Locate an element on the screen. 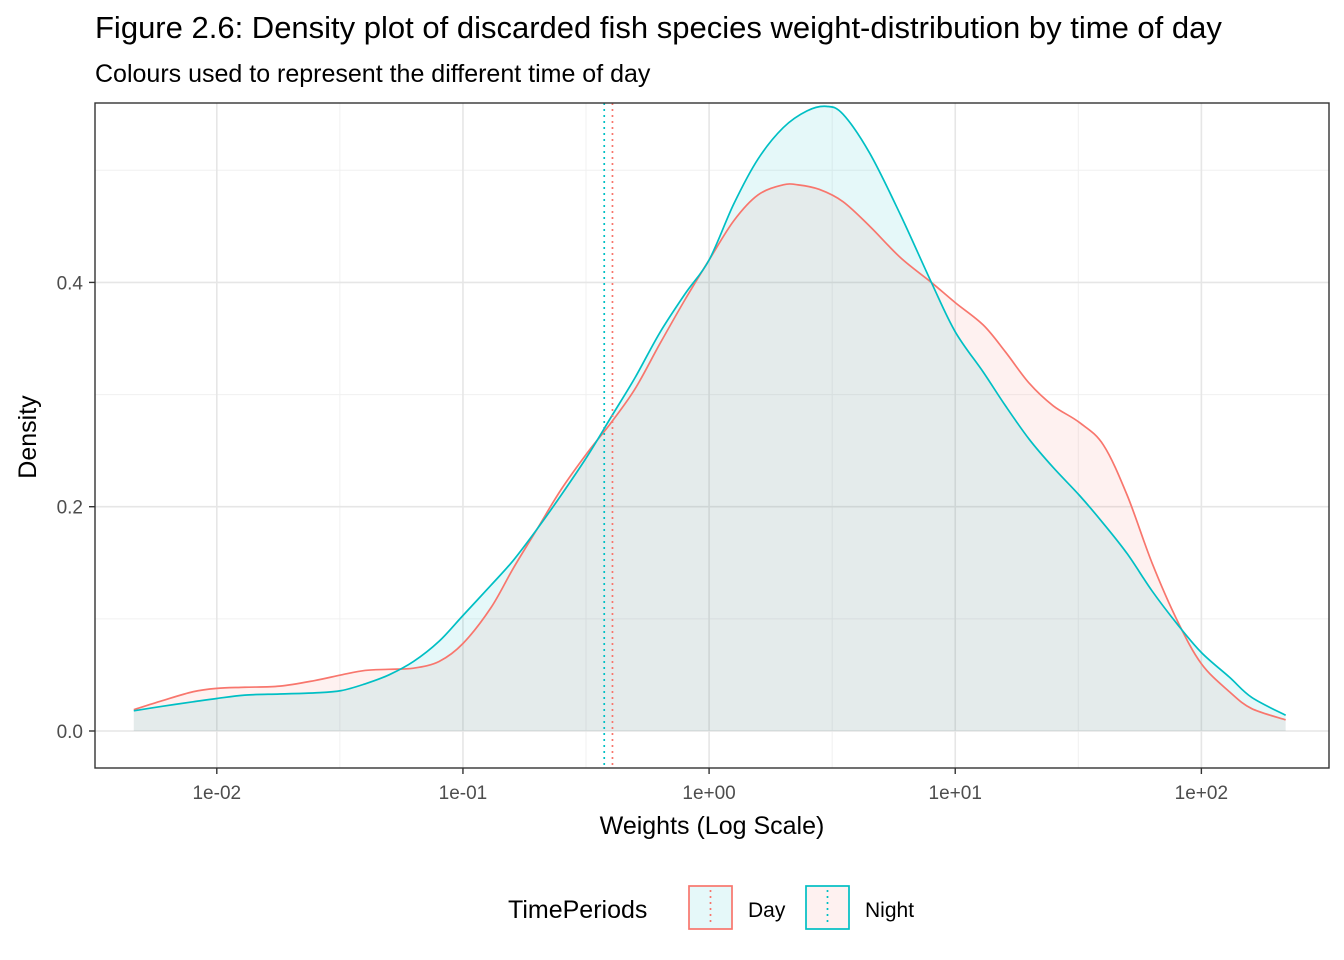 This screenshot has height=960, width=1344. x-tick-label: 1e-02 is located at coordinates (216, 793).